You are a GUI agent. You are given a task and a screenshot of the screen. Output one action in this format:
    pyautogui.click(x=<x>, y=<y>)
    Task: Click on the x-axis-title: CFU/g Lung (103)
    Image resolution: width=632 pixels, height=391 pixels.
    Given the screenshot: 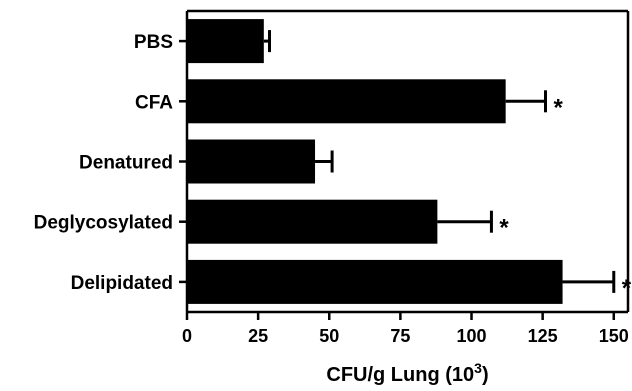 What is the action you would take?
    pyautogui.click(x=407, y=373)
    